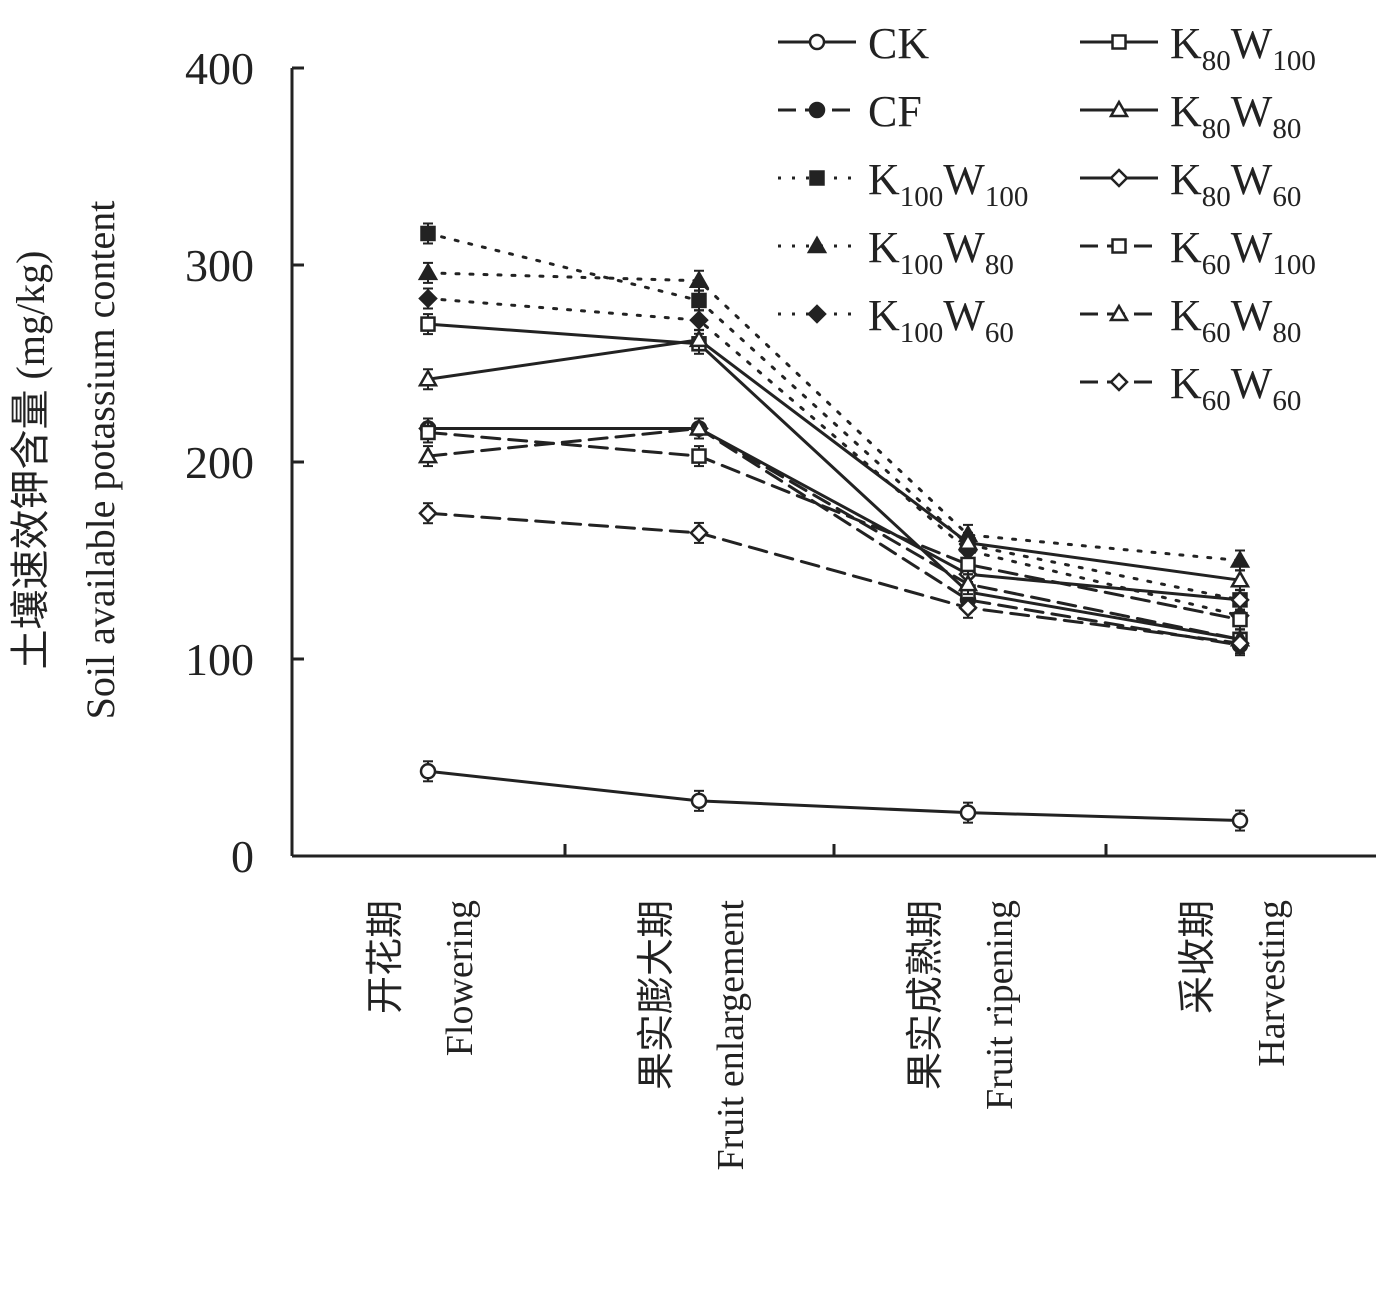 The height and width of the screenshot is (1304, 1378). Describe the element at coordinates (1252, 315) in the screenshot. I see `legend-label-main-K60W80-1: W` at that location.